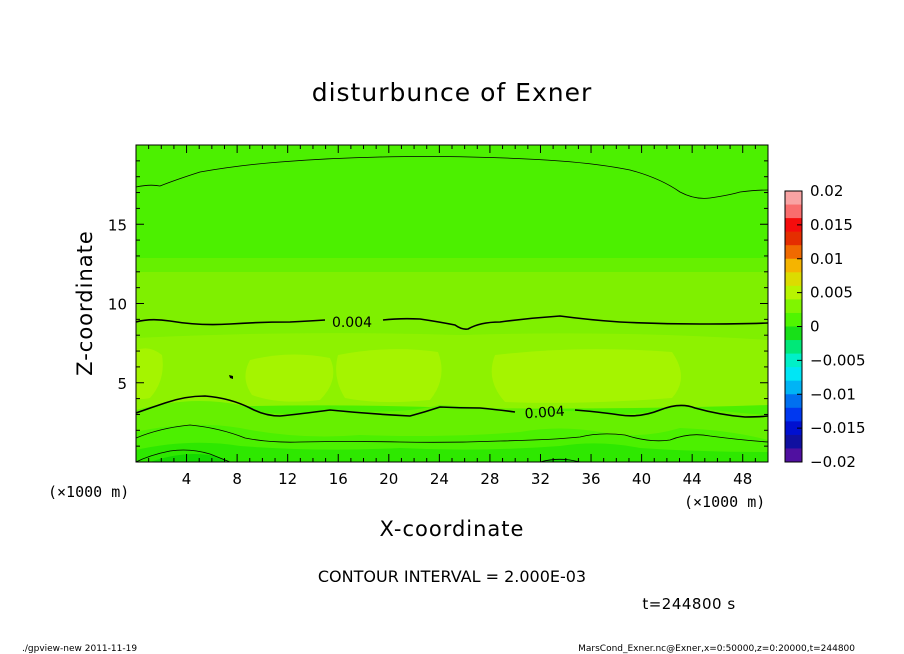 The width and height of the screenshot is (904, 654). Describe the element at coordinates (388, 479) in the screenshot. I see `x-tick-label: 20` at that location.